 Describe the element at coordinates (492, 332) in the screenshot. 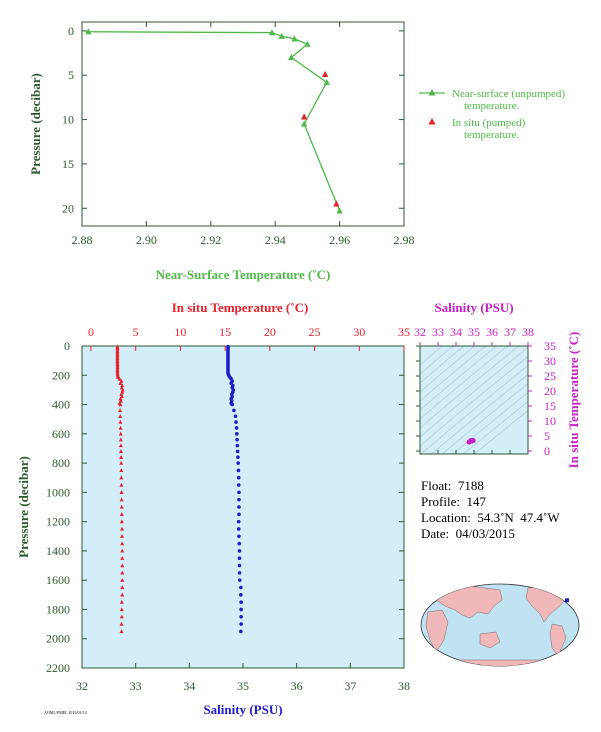

I see `ts-salinity-tick-label: 36` at that location.